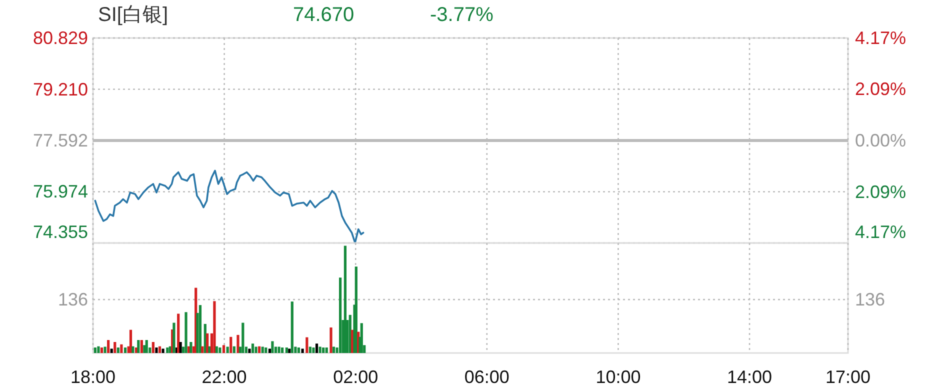 This screenshot has width=938, height=390. What do you see at coordinates (133, 15) in the screenshot?
I see `chart-title: SI[白银]` at bounding box center [133, 15].